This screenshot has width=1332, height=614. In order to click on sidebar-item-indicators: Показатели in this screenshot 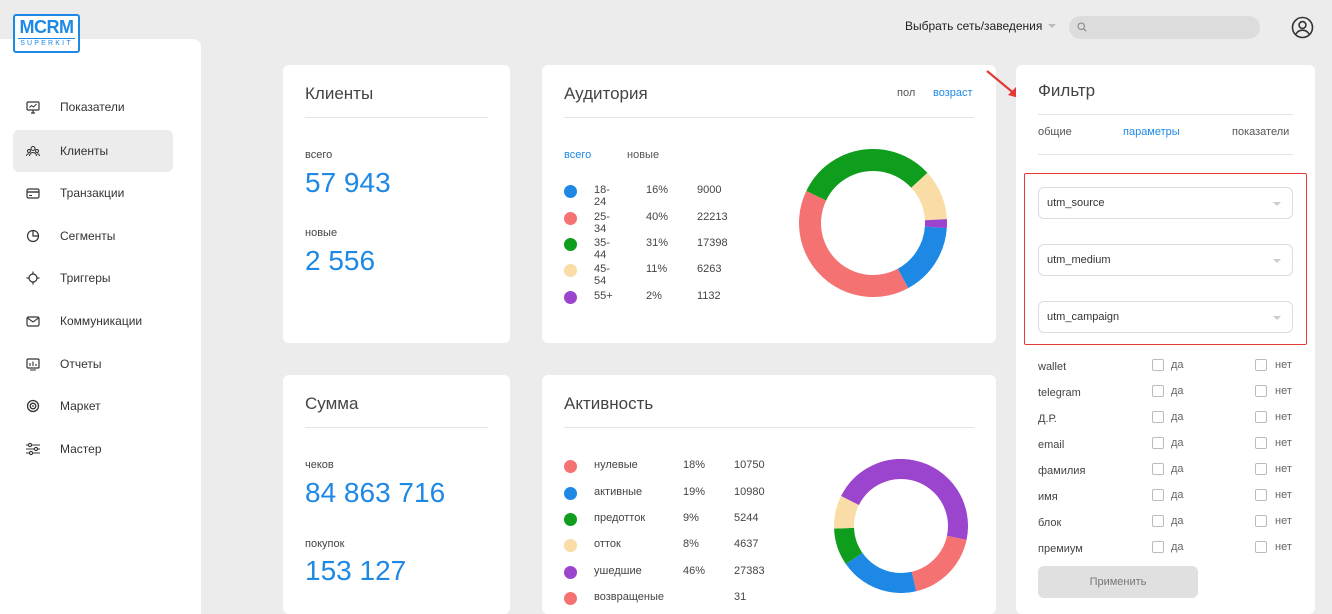, I will do `click(93, 107)`.